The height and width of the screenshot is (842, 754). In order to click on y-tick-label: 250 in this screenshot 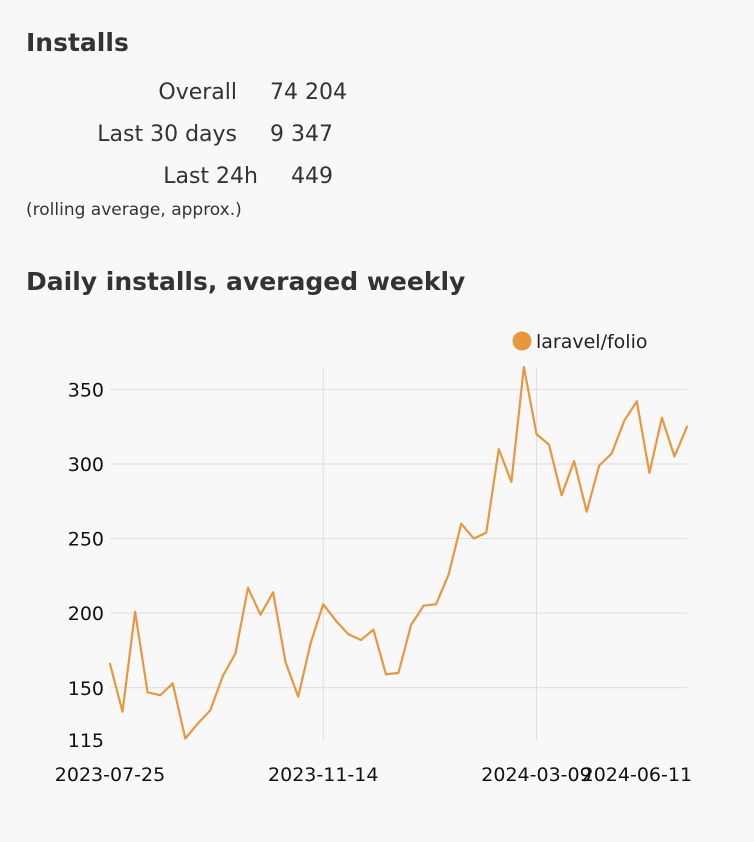, I will do `click(86, 540)`.